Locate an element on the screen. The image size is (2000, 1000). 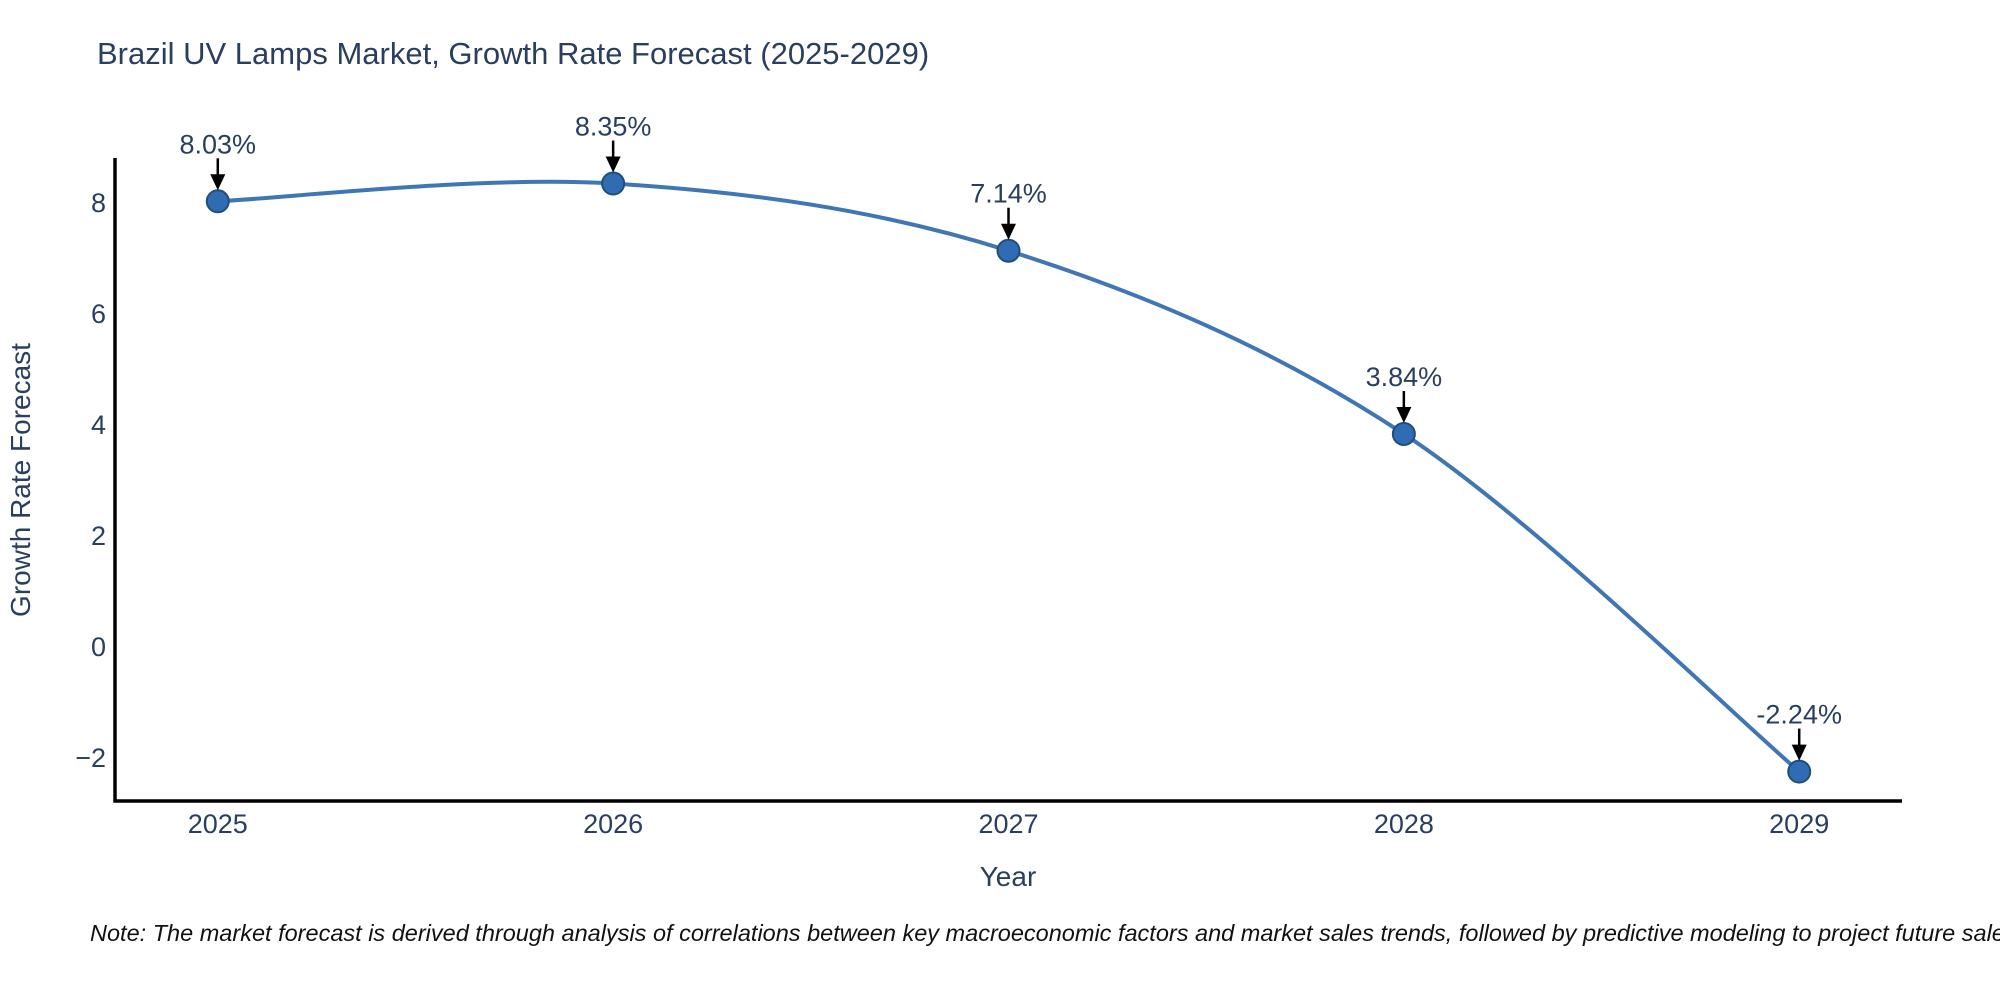
annotation-label: 7.14% is located at coordinates (1008, 194).